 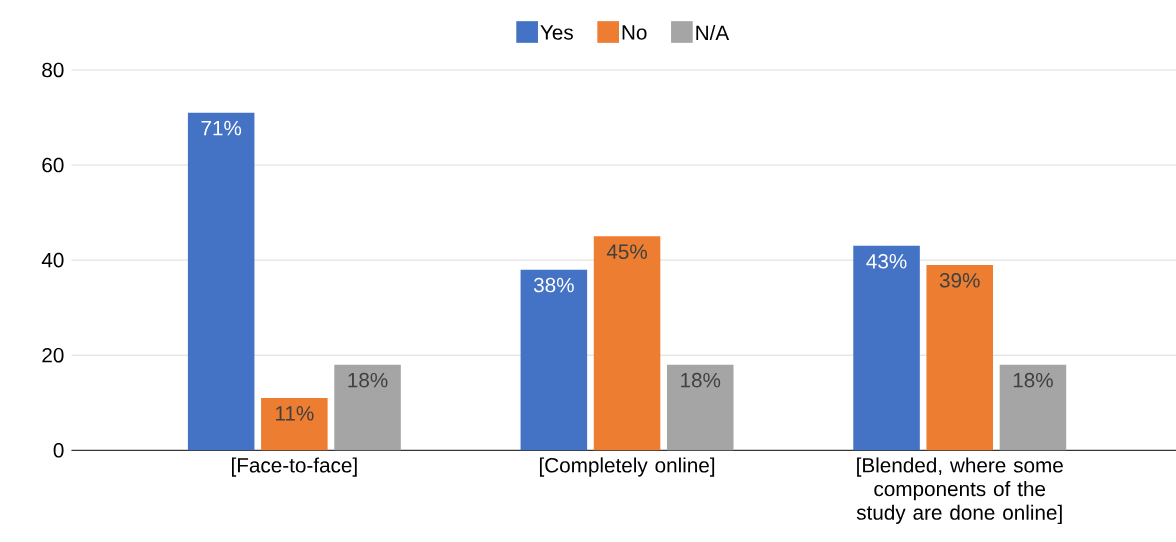 I want to click on x-tick-label: [Blended, where some components of the study are done online], so click(x=959, y=490).